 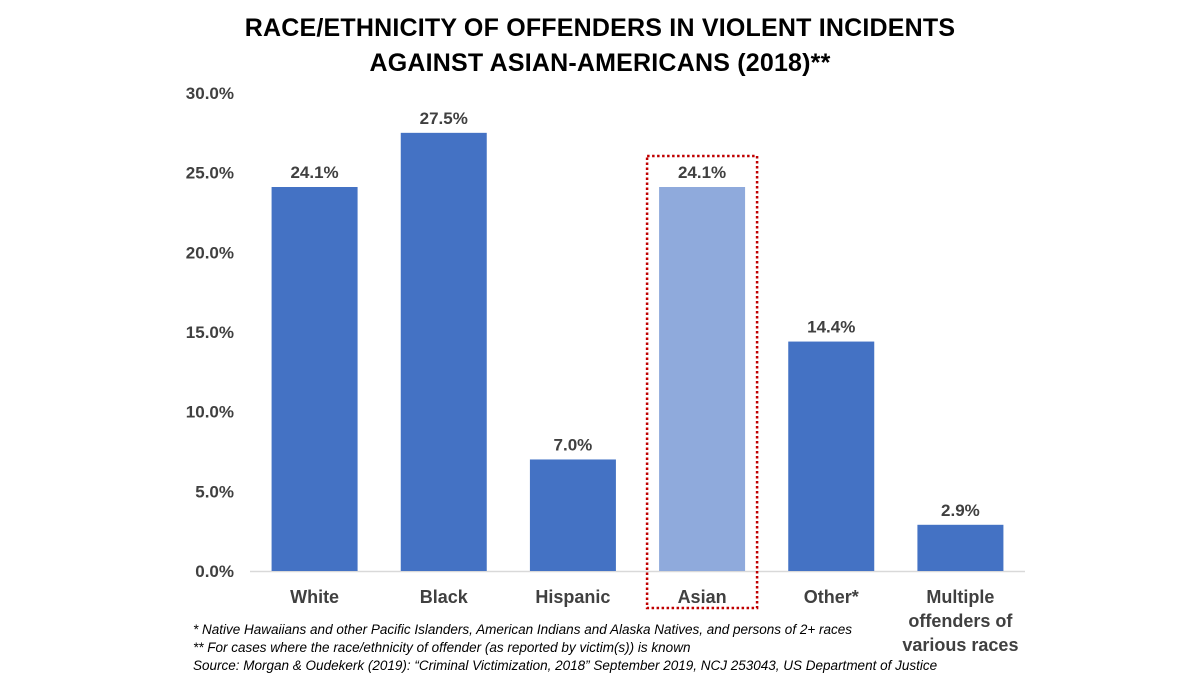 What do you see at coordinates (214, 571) in the screenshot?
I see `y-tick-label: 0.0%` at bounding box center [214, 571].